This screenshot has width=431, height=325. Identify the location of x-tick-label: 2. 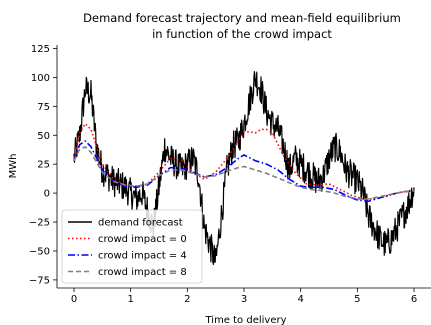
(187, 299).